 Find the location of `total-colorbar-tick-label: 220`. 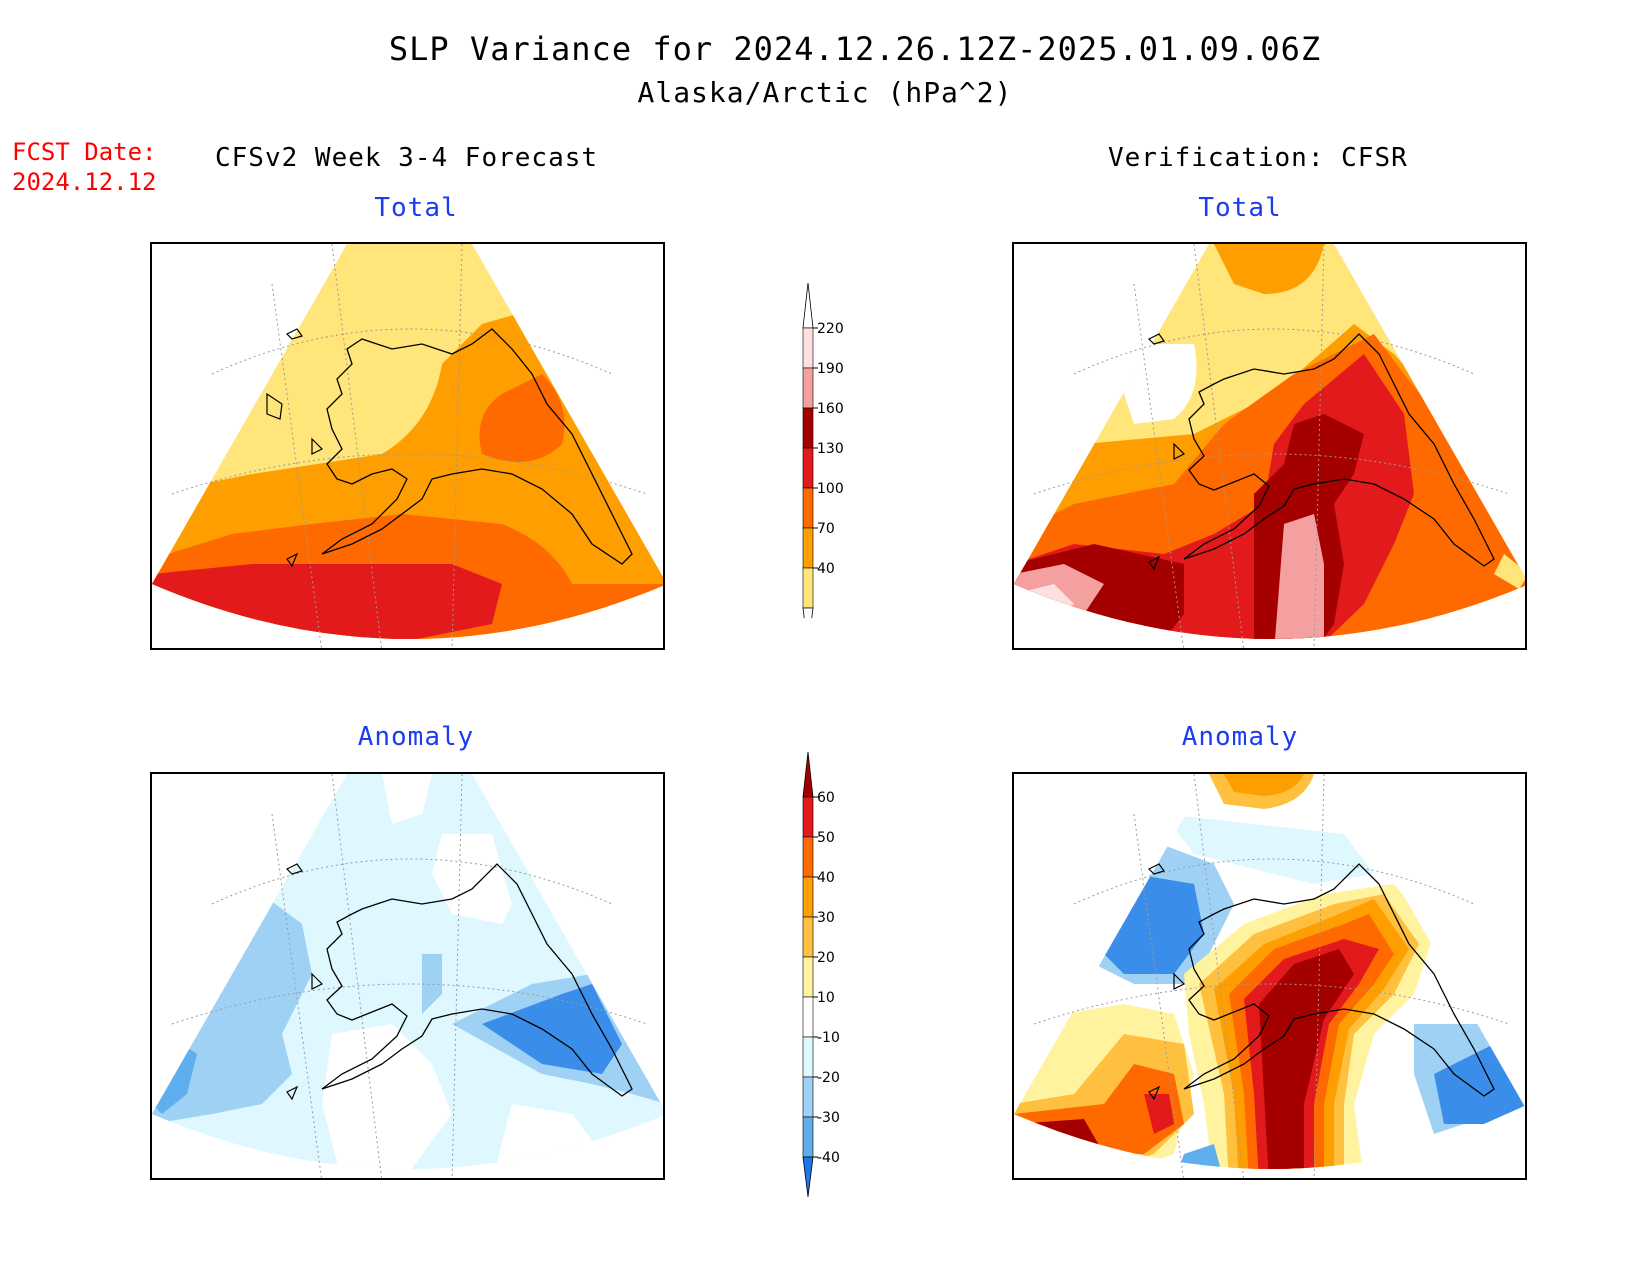

total-colorbar-tick-label: 220 is located at coordinates (830, 329).